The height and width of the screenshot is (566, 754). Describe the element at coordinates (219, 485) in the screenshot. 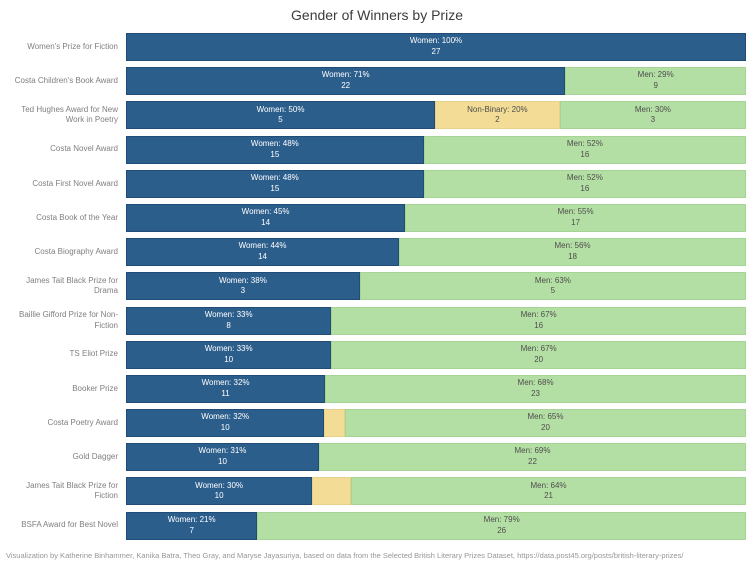

I see `segment-pct-label: Women: 30%` at that location.